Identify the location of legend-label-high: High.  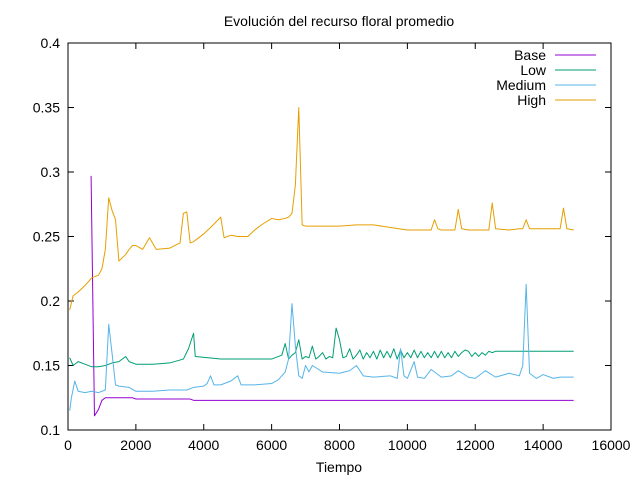
(531, 100).